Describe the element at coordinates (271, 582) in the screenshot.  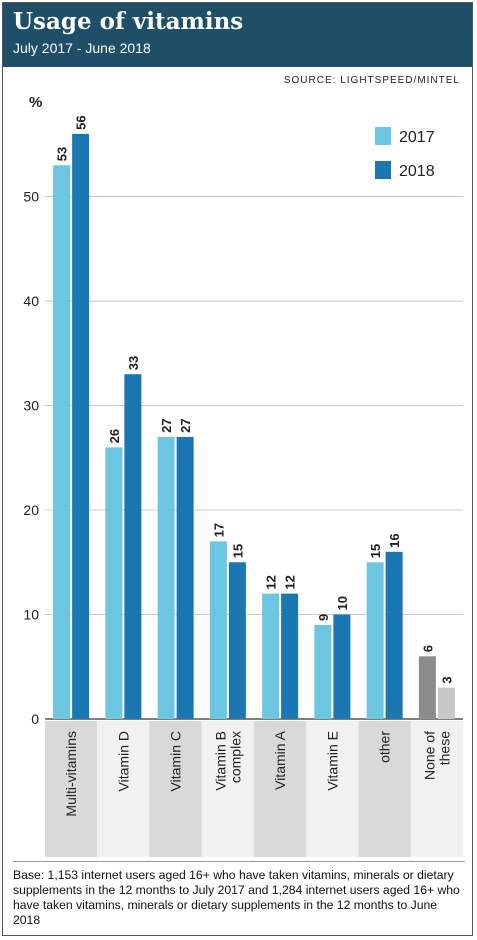
I see `data-label-2017: 12` at that location.